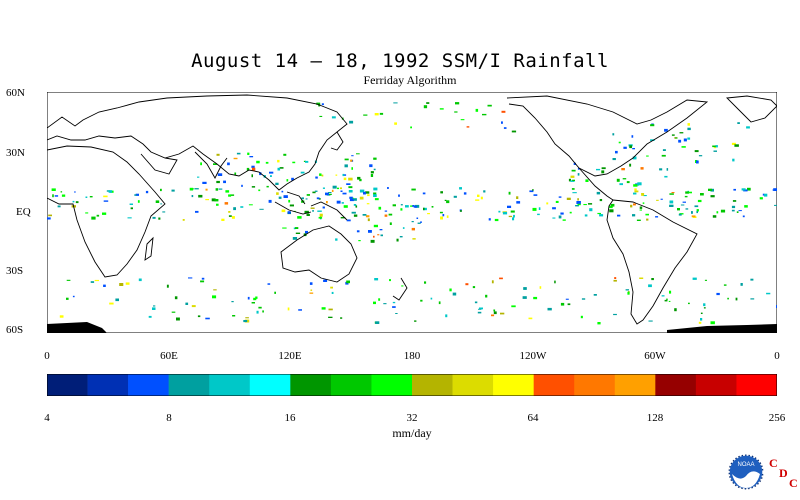 The image size is (800, 500). Describe the element at coordinates (77, 327) in the screenshot. I see `antarctica-left` at that location.